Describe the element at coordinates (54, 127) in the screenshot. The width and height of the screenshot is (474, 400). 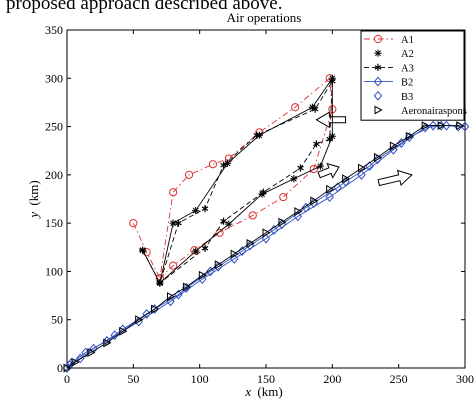
I see `y-tick-label: 250` at that location.